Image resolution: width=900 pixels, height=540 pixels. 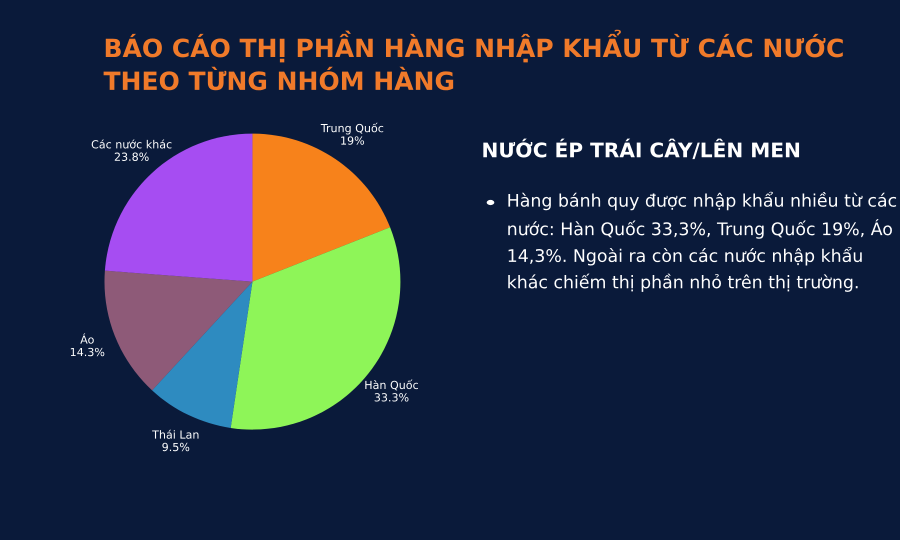 I want to click on text: Hàng bánh quy được nhập khẩu nhiều từ các nước: Hàn Quốc 33,3%, Trung Quốc 19%, Áo 14,3%. Ngoài ra còn các nước nhập khẩu khác chiếm thị phần nhỏ trên thị trường., so click(x=702, y=242).